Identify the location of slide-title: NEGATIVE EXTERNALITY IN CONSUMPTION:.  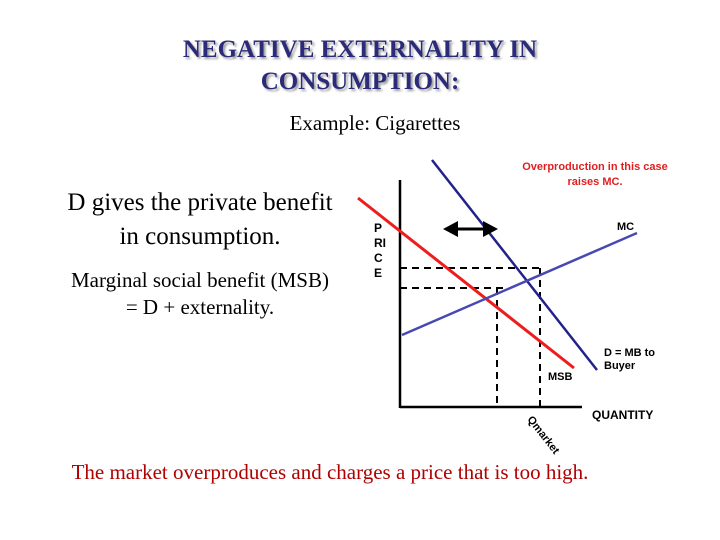
(360, 66).